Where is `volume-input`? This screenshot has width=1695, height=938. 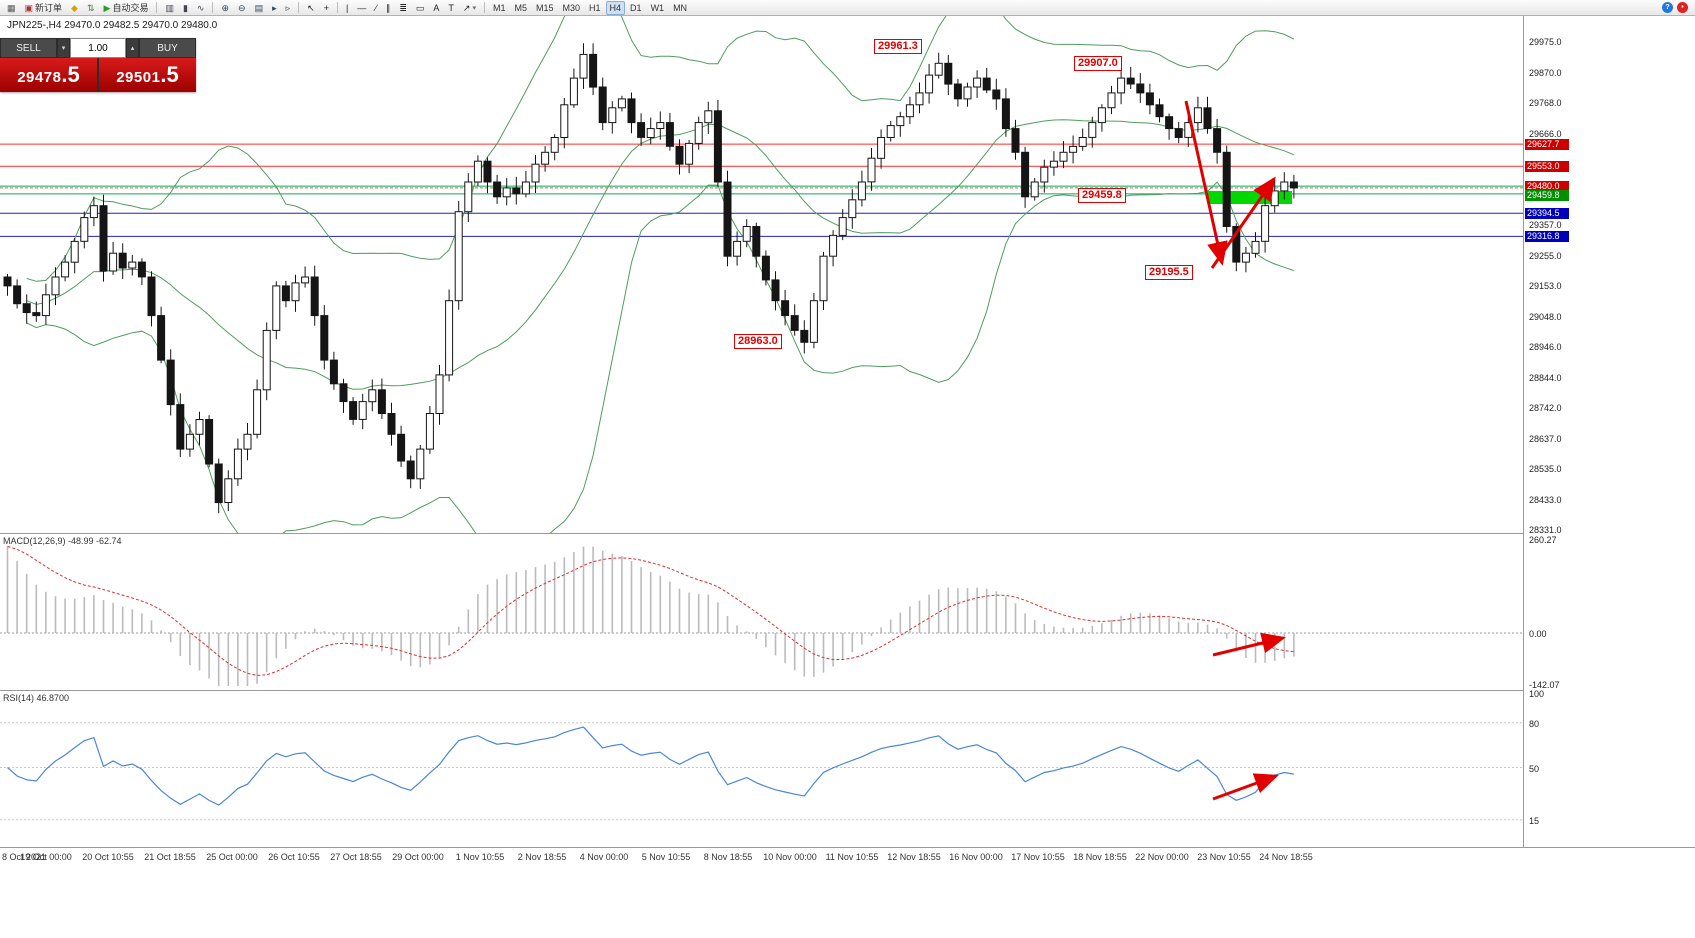
volume-input is located at coordinates (98, 48).